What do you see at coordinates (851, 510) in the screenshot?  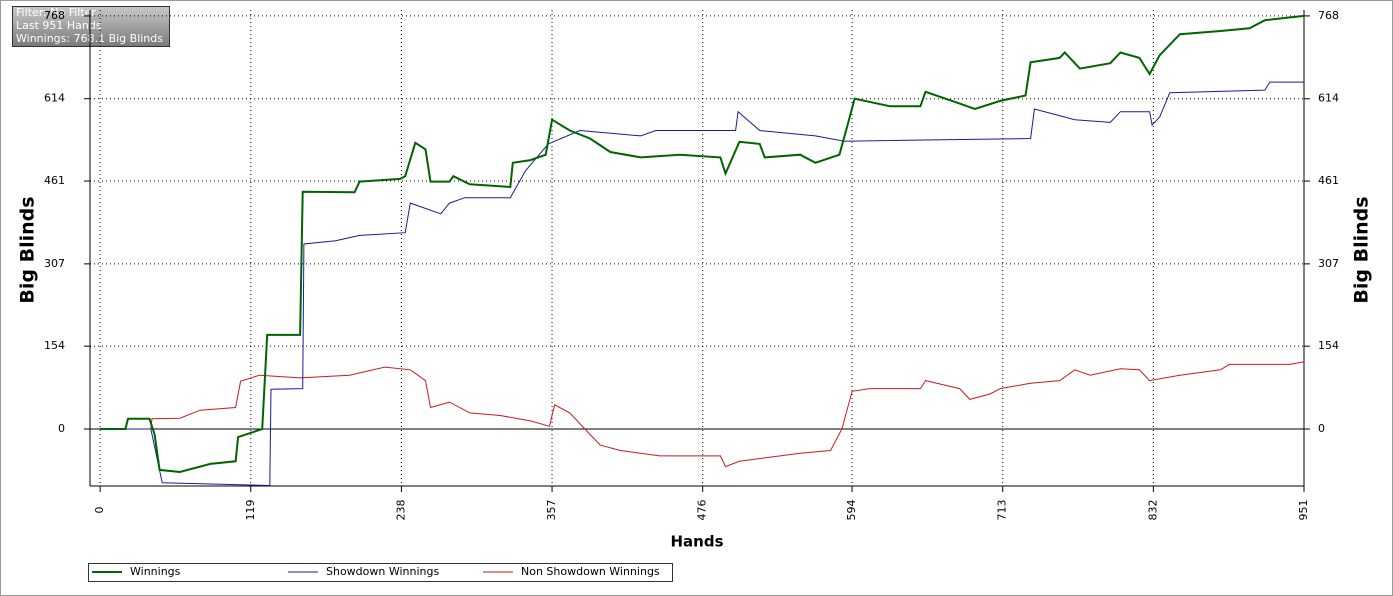 I see `x-tick-label: 594` at bounding box center [851, 510].